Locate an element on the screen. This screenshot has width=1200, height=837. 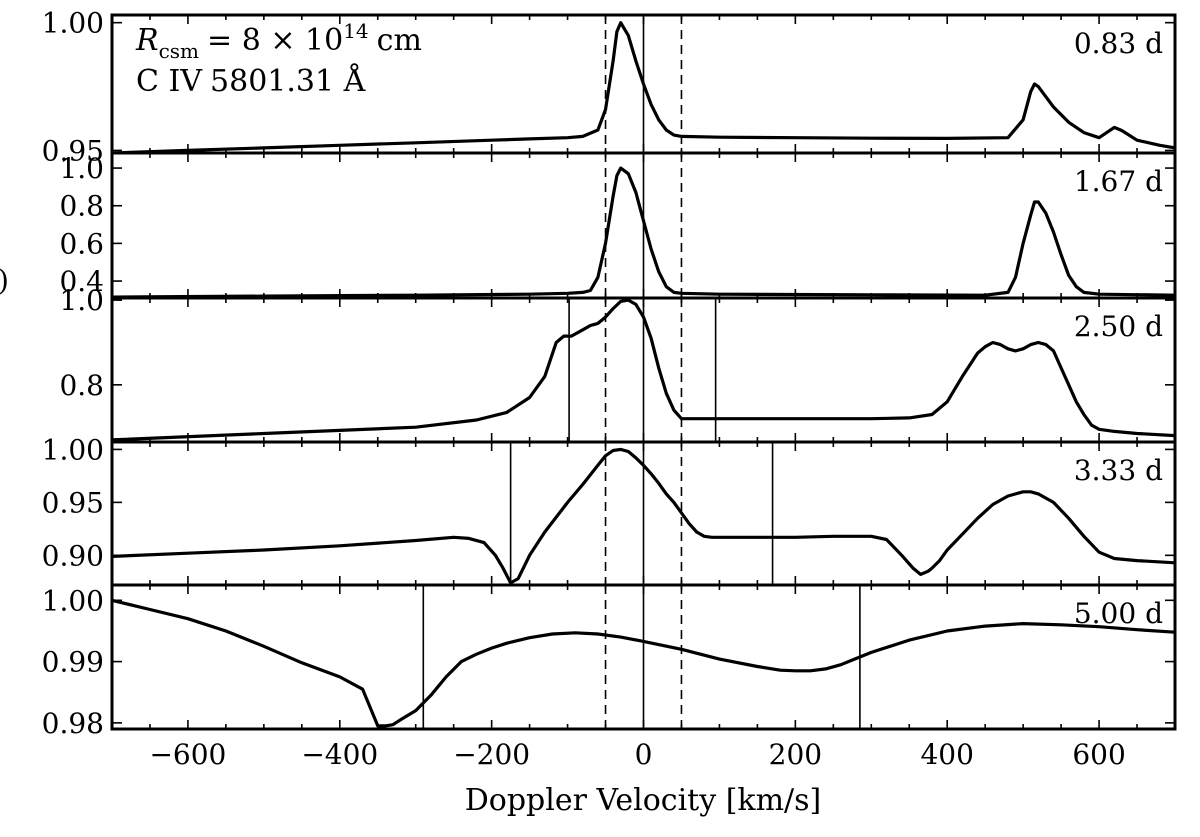
x-tick-label: 200 is located at coordinates (795, 754).